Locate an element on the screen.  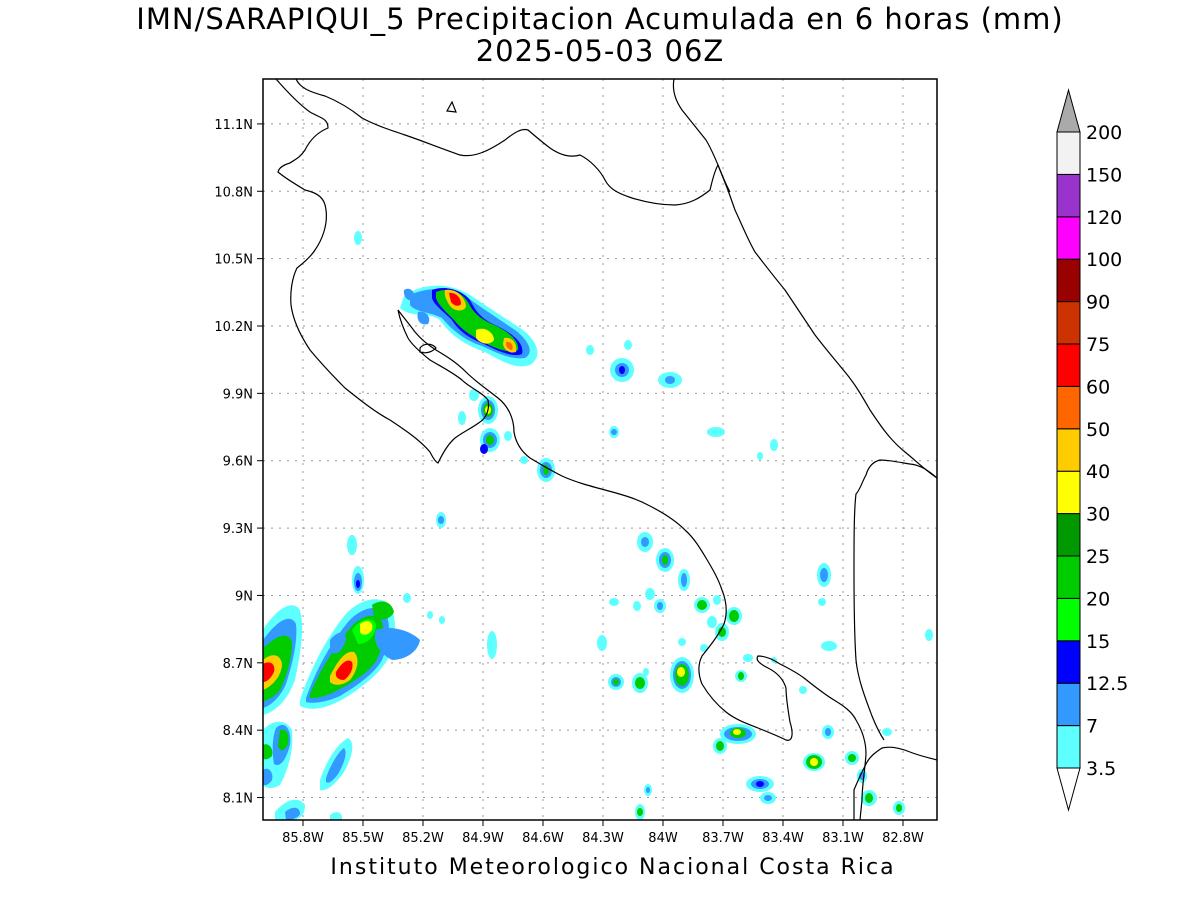
island-chira is located at coordinates (428, 348).